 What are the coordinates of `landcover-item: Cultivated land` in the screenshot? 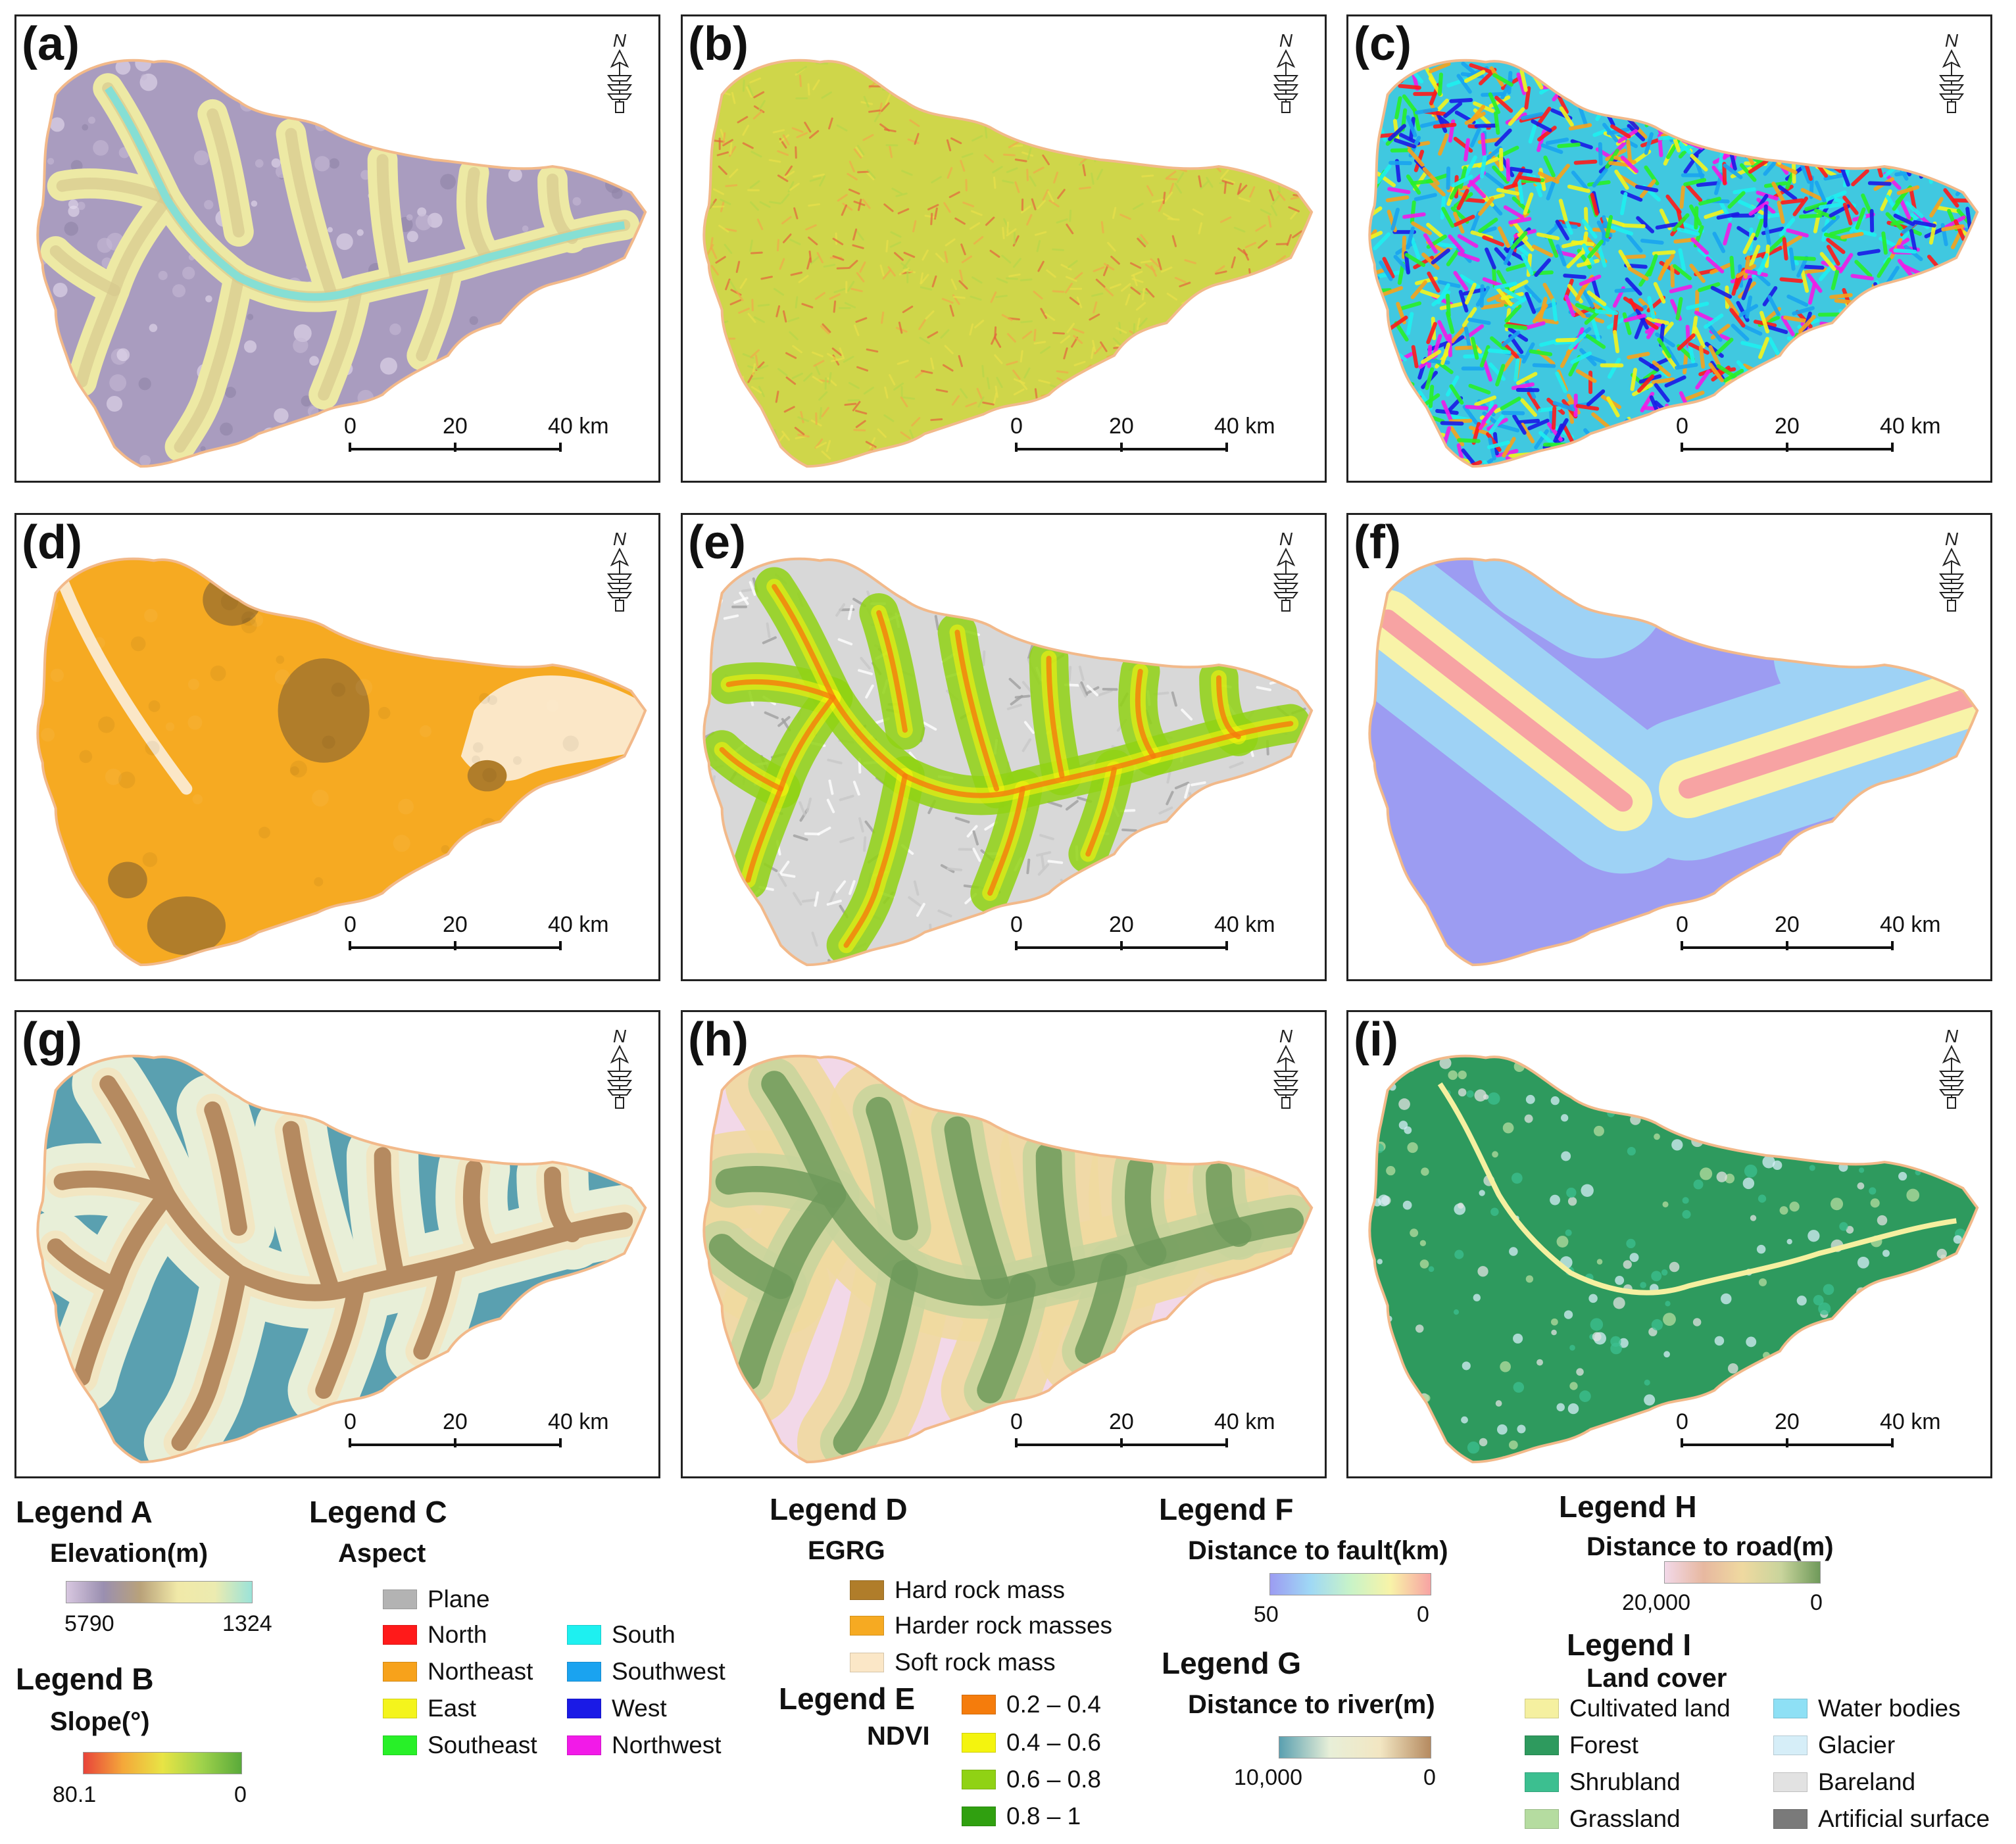 It's located at (1628, 1708).